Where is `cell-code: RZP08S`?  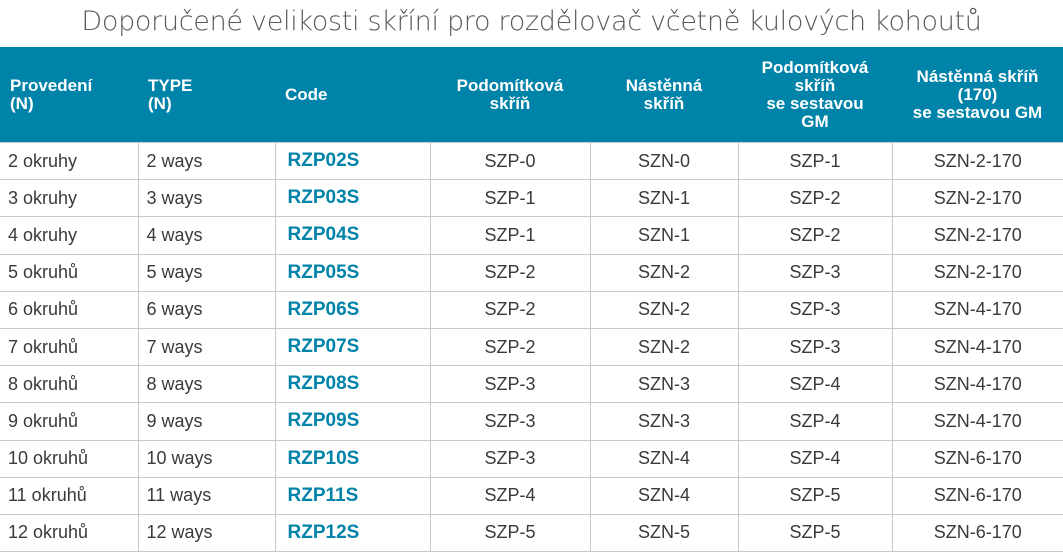 cell-code: RZP08S is located at coordinates (352, 384).